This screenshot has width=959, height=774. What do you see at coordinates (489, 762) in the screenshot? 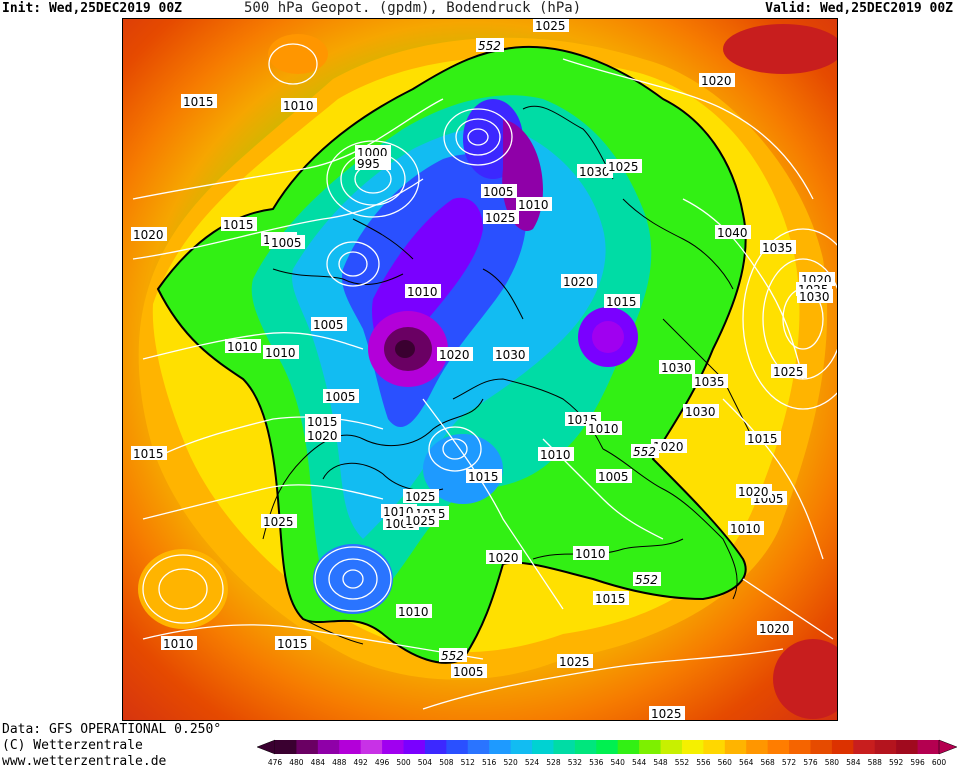
I see `colorbar-tick-label: 516` at bounding box center [489, 762].